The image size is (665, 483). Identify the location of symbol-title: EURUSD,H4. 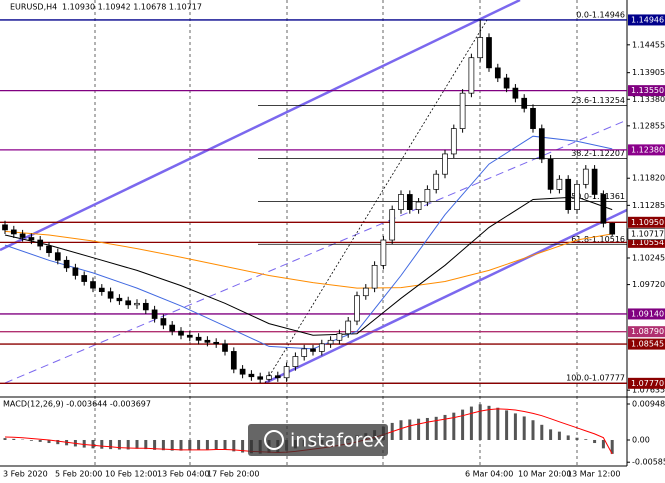
(33, 7).